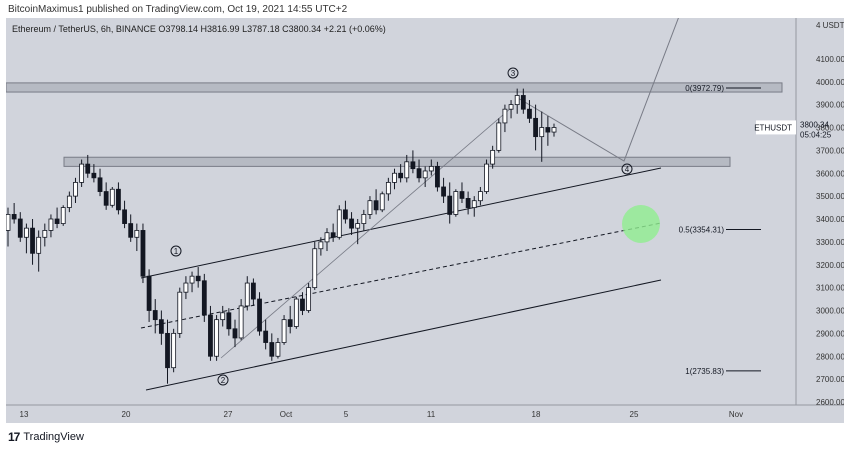 The height and width of the screenshot is (449, 850). Describe the element at coordinates (536, 414) in the screenshot. I see `x-tick-label: 18` at that location.